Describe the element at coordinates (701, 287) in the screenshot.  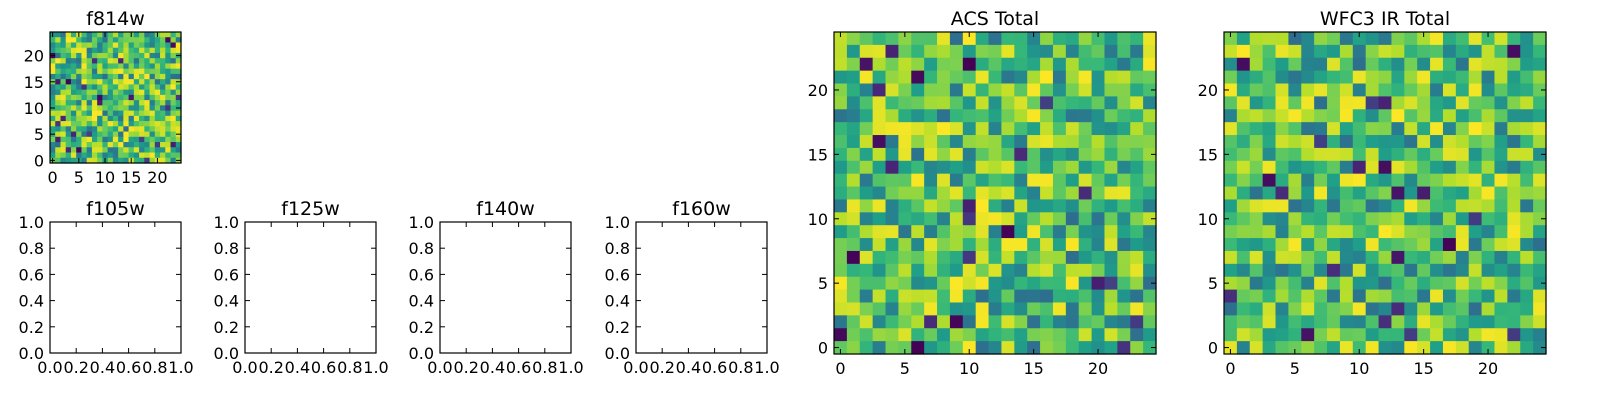
I see `axes-frame` at that location.